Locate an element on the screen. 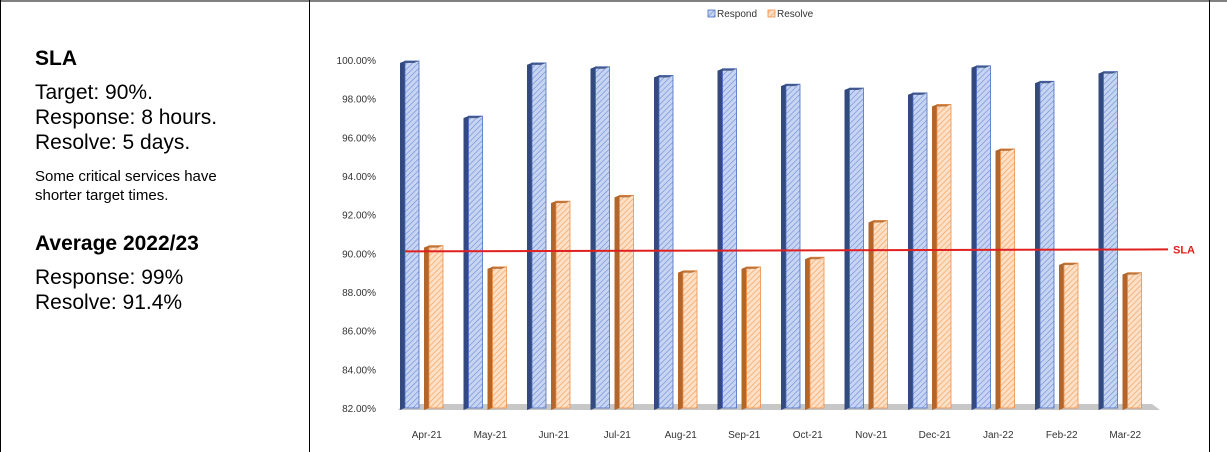 The height and width of the screenshot is (452, 1227). sla-reference: SLA is located at coordinates (799, 250).